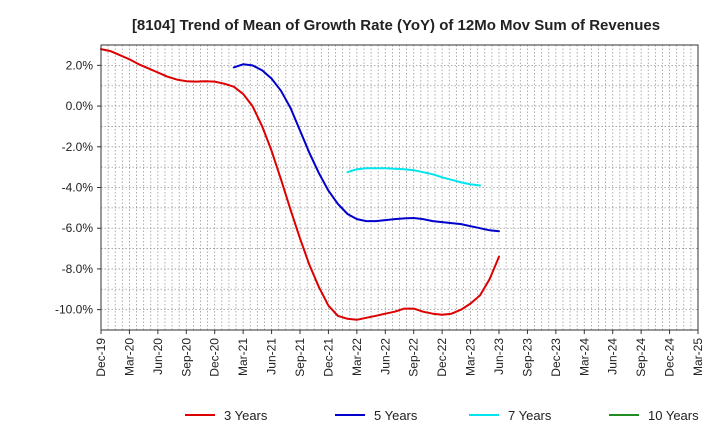 This screenshot has height=440, width=720. Describe the element at coordinates (158, 356) in the screenshot. I see `x-tick-label: Jun-20` at that location.